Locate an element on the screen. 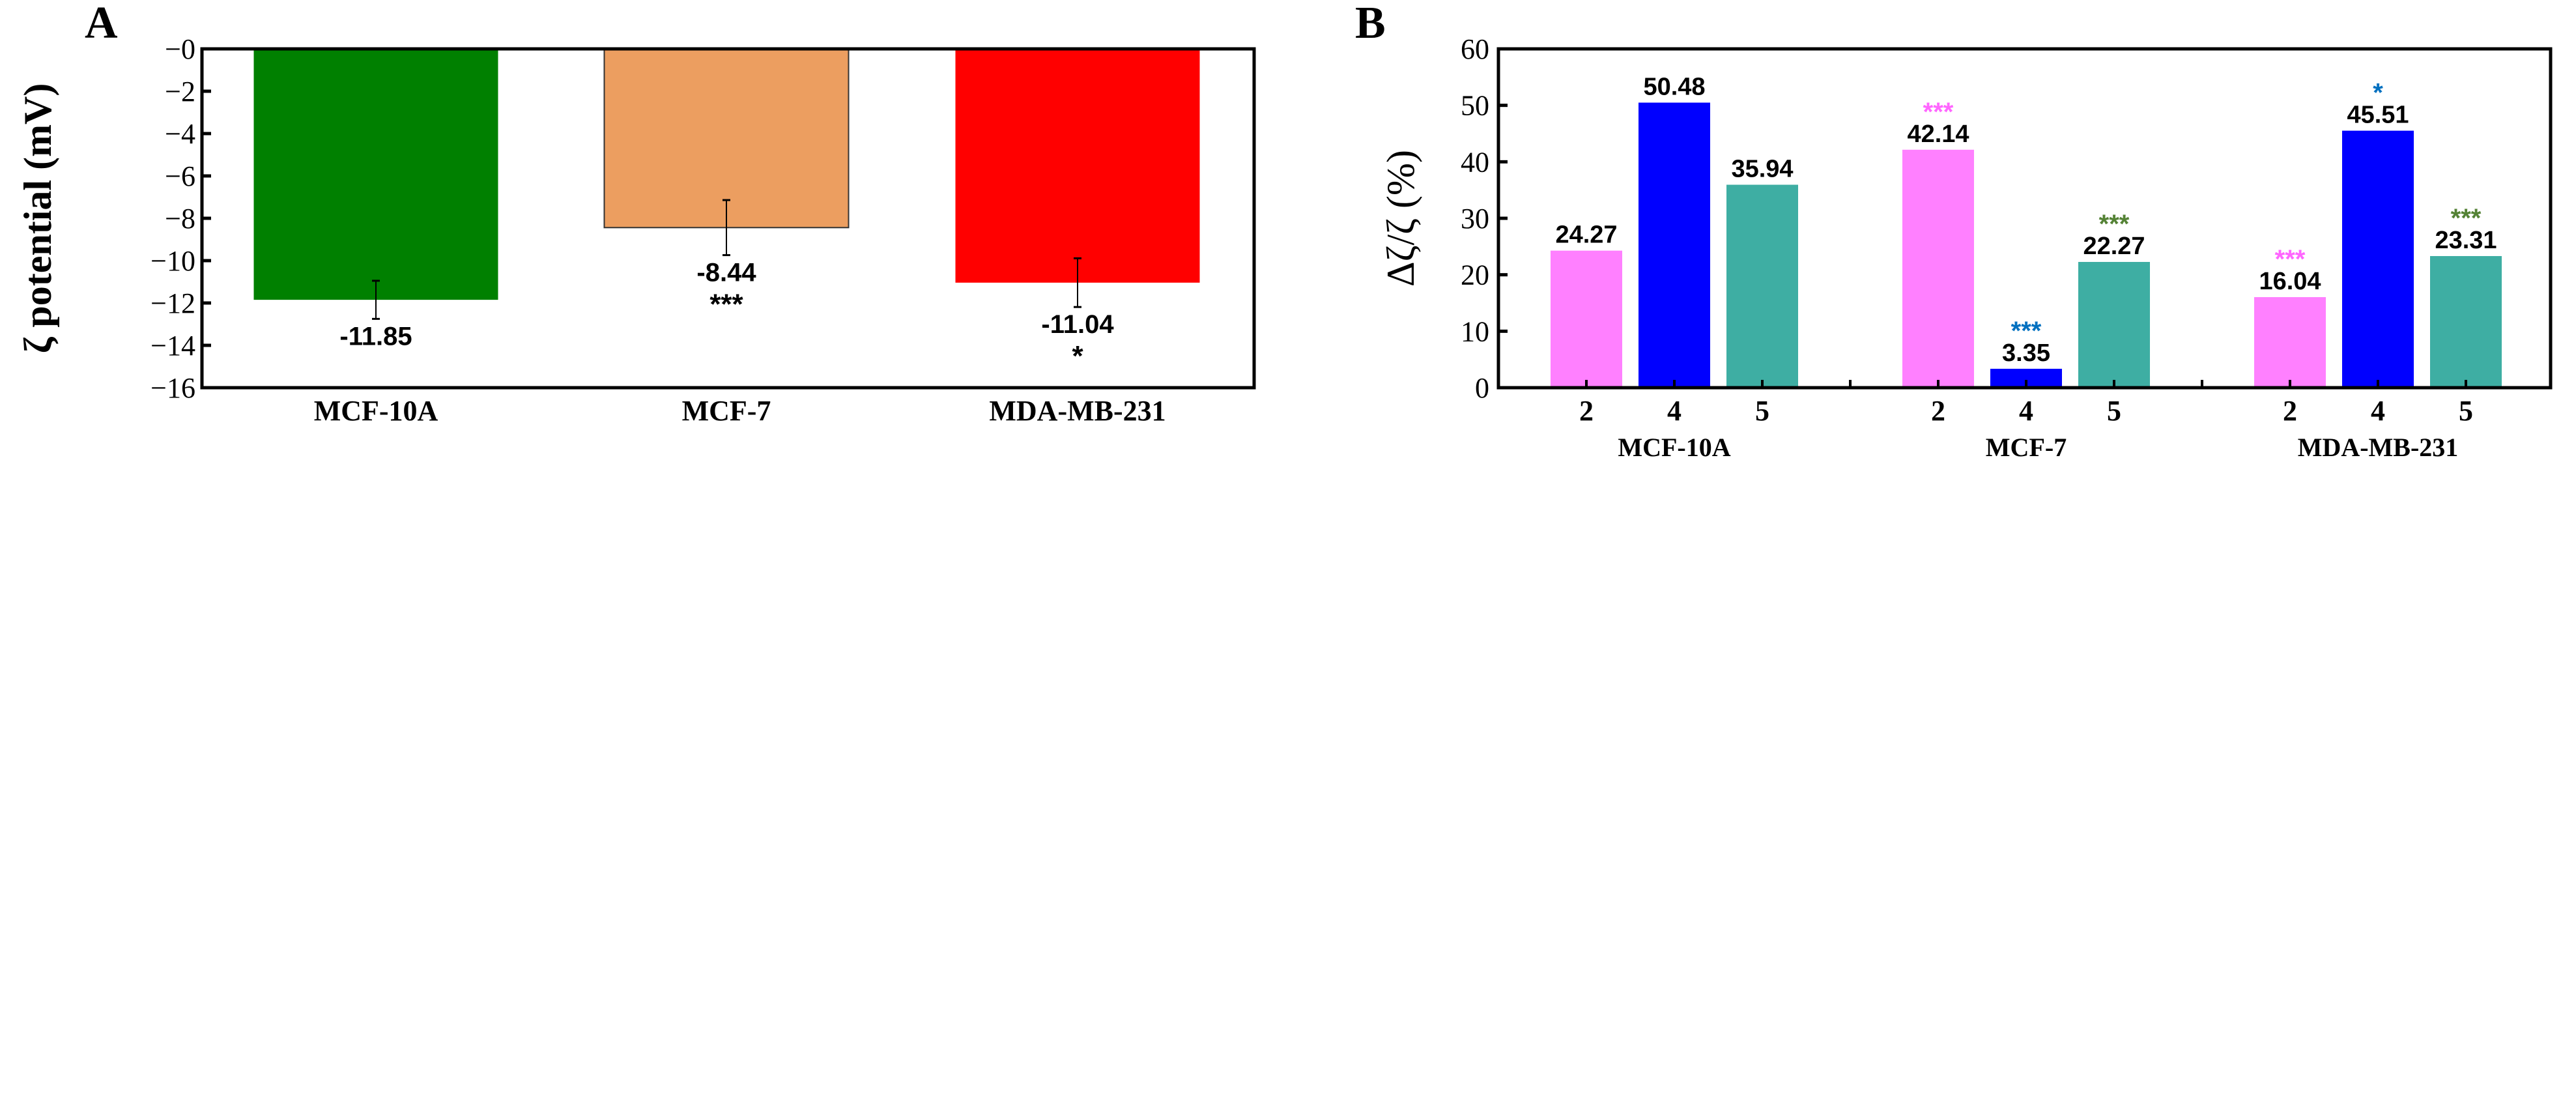 This screenshot has height=1109, width=2576. value-label: 16.04 is located at coordinates (2290, 281).